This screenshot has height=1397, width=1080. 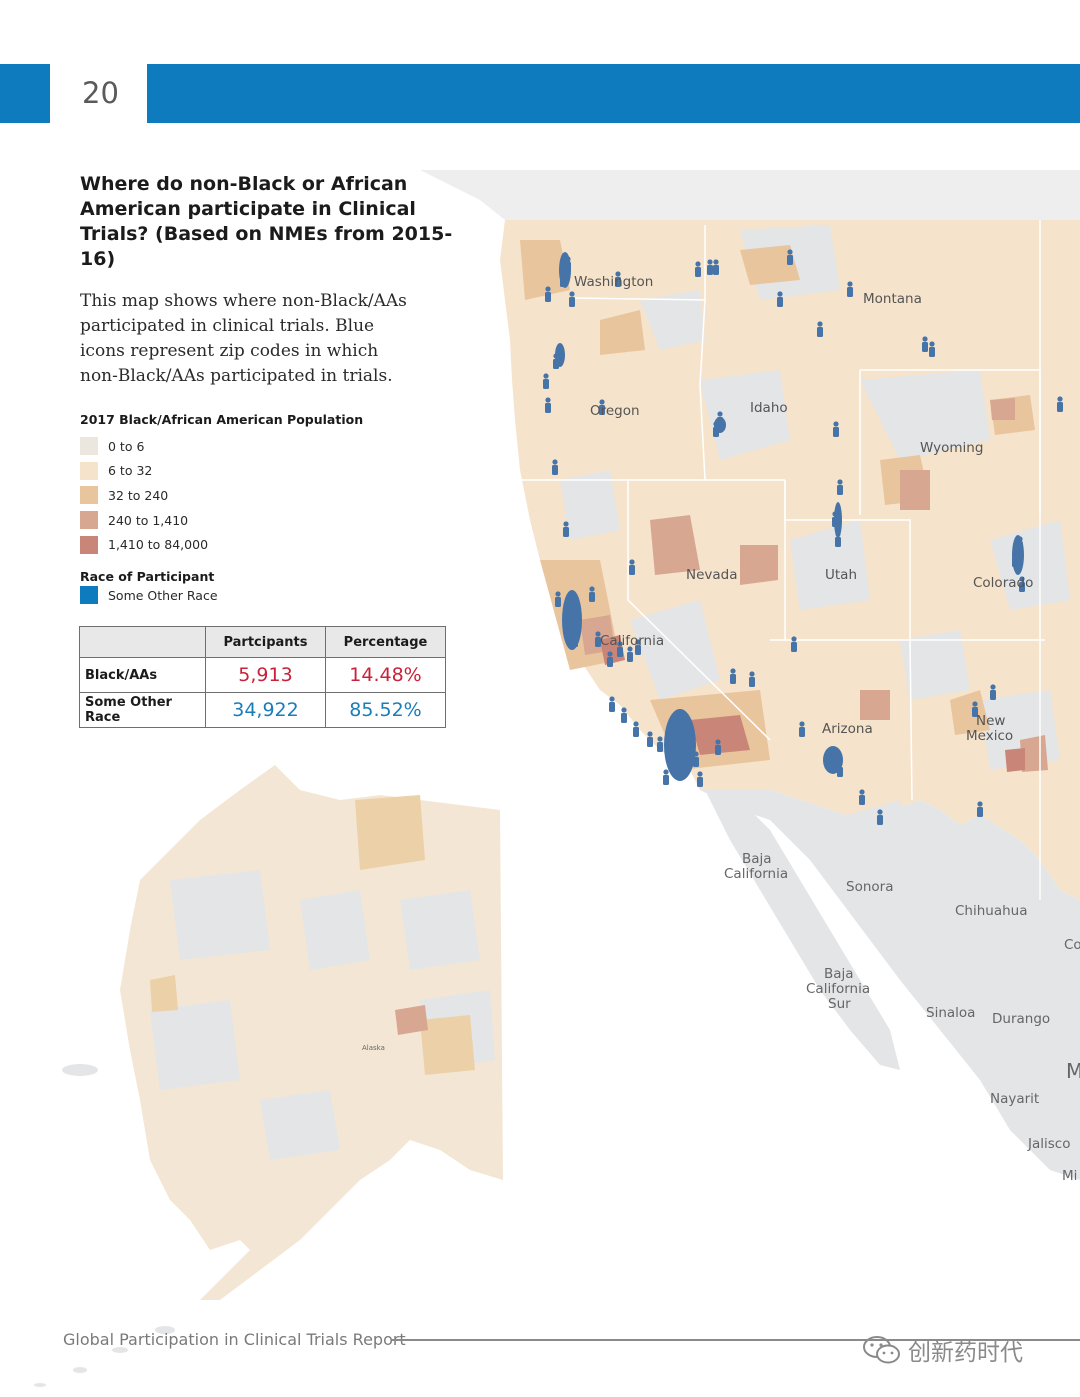 I want to click on label-sinaloa: Sinaloa, so click(x=950, y=1013).